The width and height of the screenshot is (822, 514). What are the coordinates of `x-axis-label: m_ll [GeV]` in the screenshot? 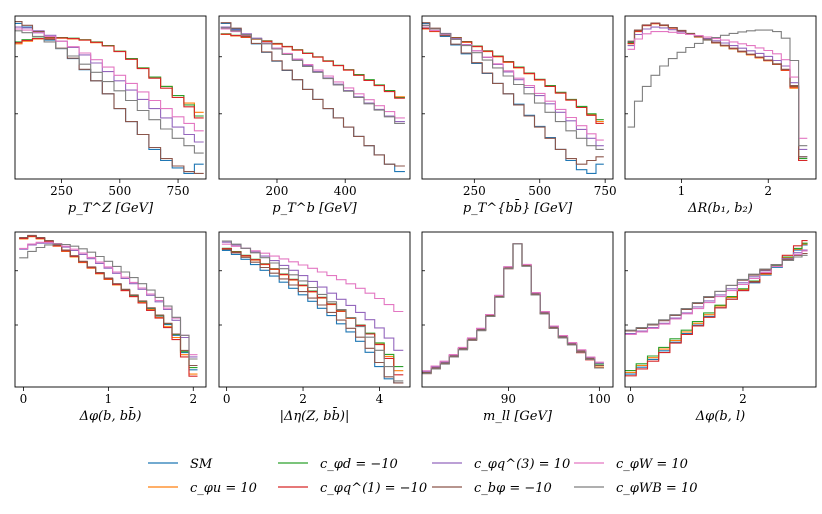 It's located at (518, 416).